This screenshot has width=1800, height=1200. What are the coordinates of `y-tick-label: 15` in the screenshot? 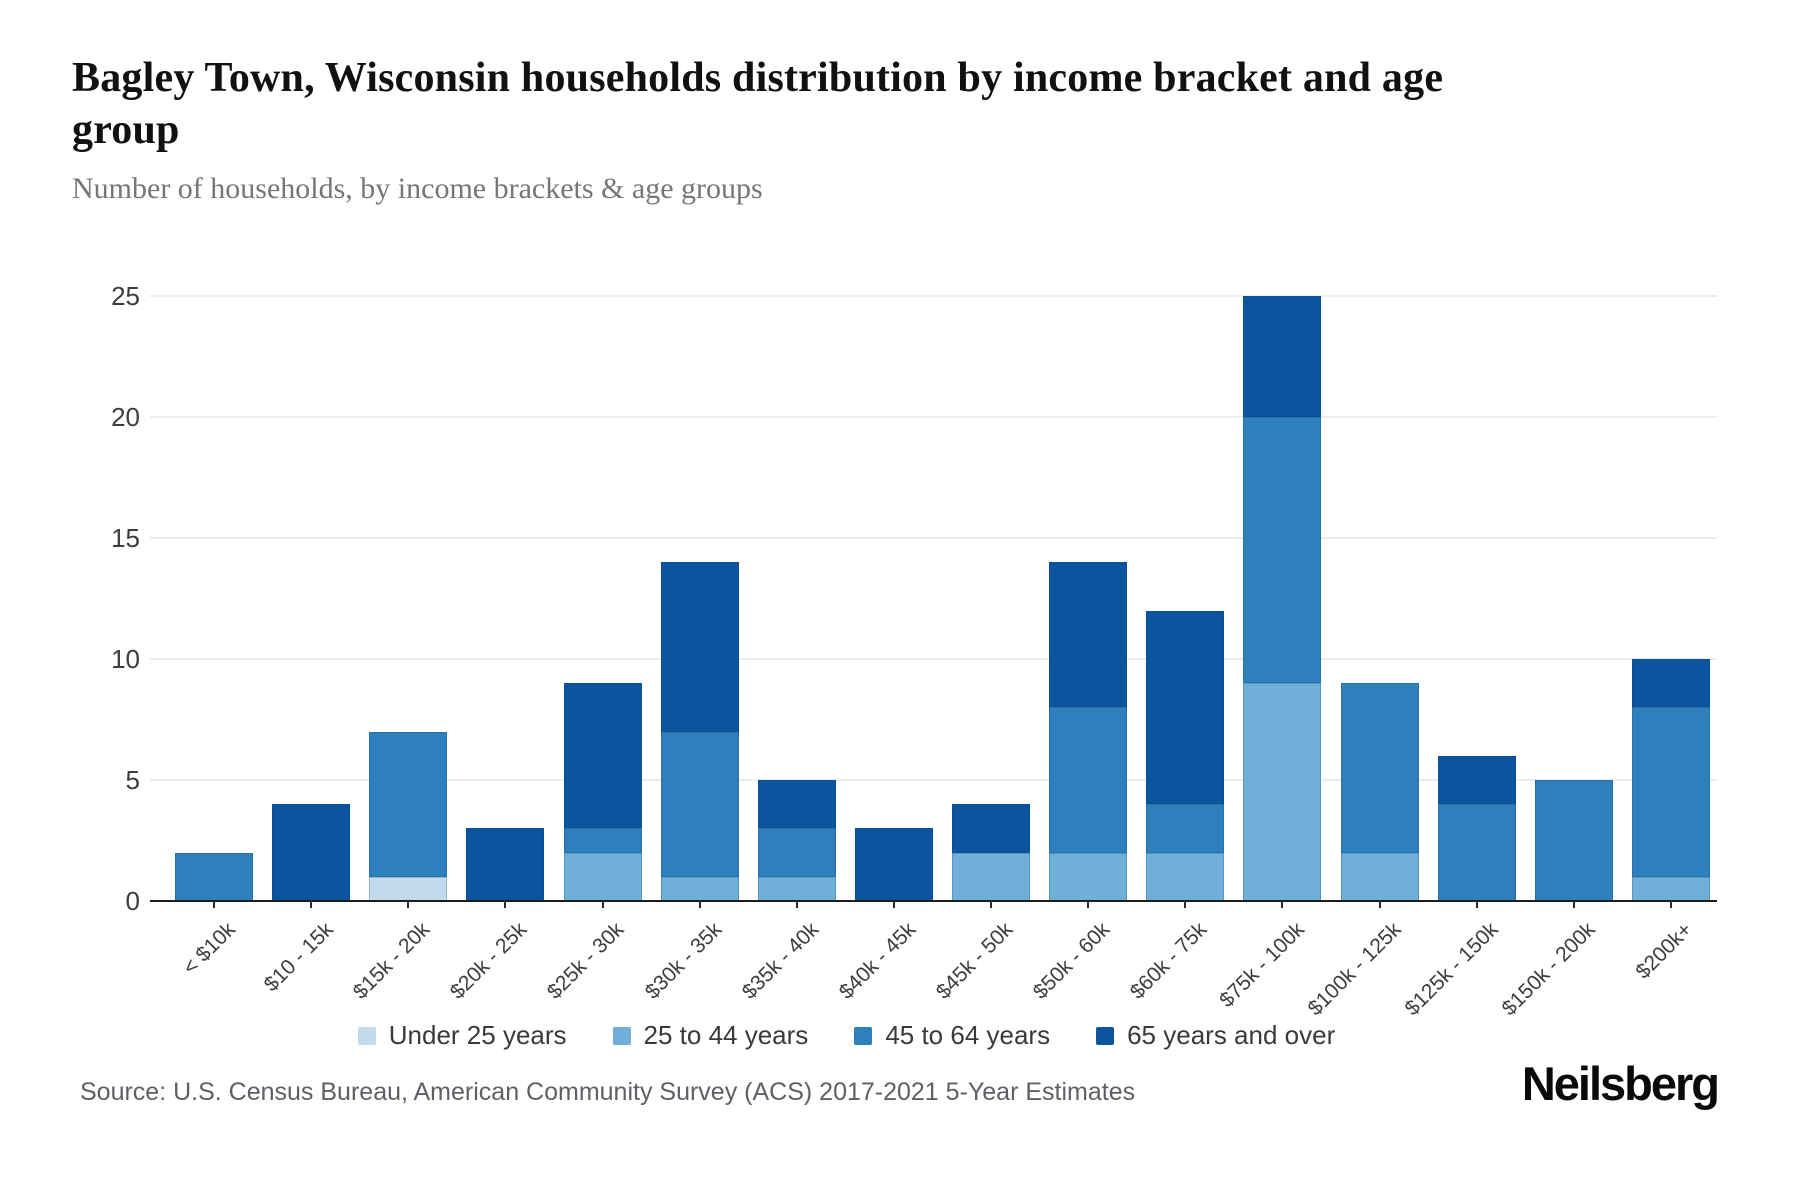 It's located at (125, 538).